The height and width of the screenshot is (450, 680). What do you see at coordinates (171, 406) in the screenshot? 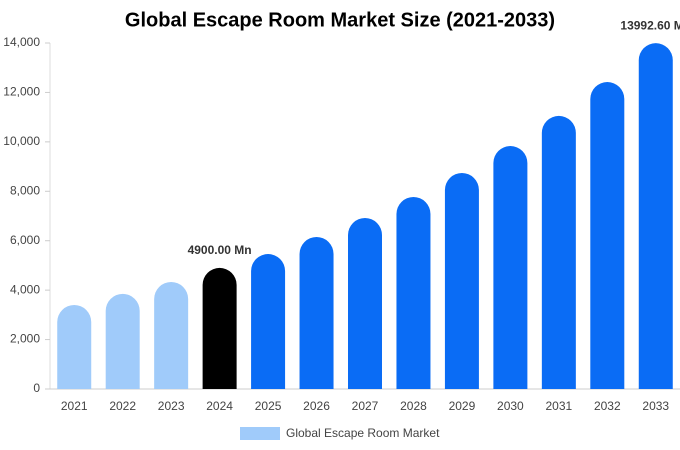
I see `x-tick-label: 2023` at bounding box center [171, 406].